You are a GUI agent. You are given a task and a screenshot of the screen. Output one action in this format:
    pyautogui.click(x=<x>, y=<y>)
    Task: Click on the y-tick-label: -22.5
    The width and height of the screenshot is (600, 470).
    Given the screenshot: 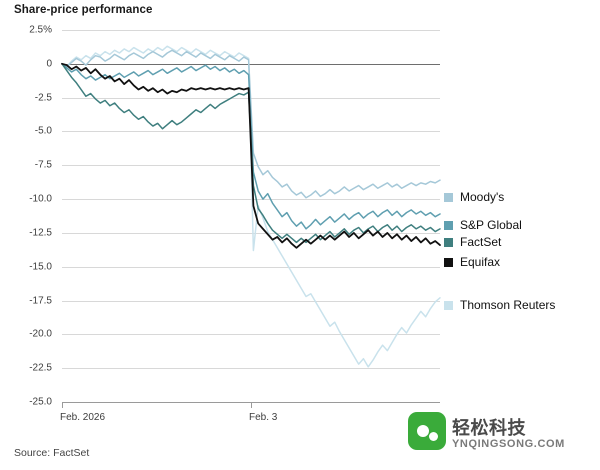 What is the action you would take?
    pyautogui.click(x=40, y=368)
    